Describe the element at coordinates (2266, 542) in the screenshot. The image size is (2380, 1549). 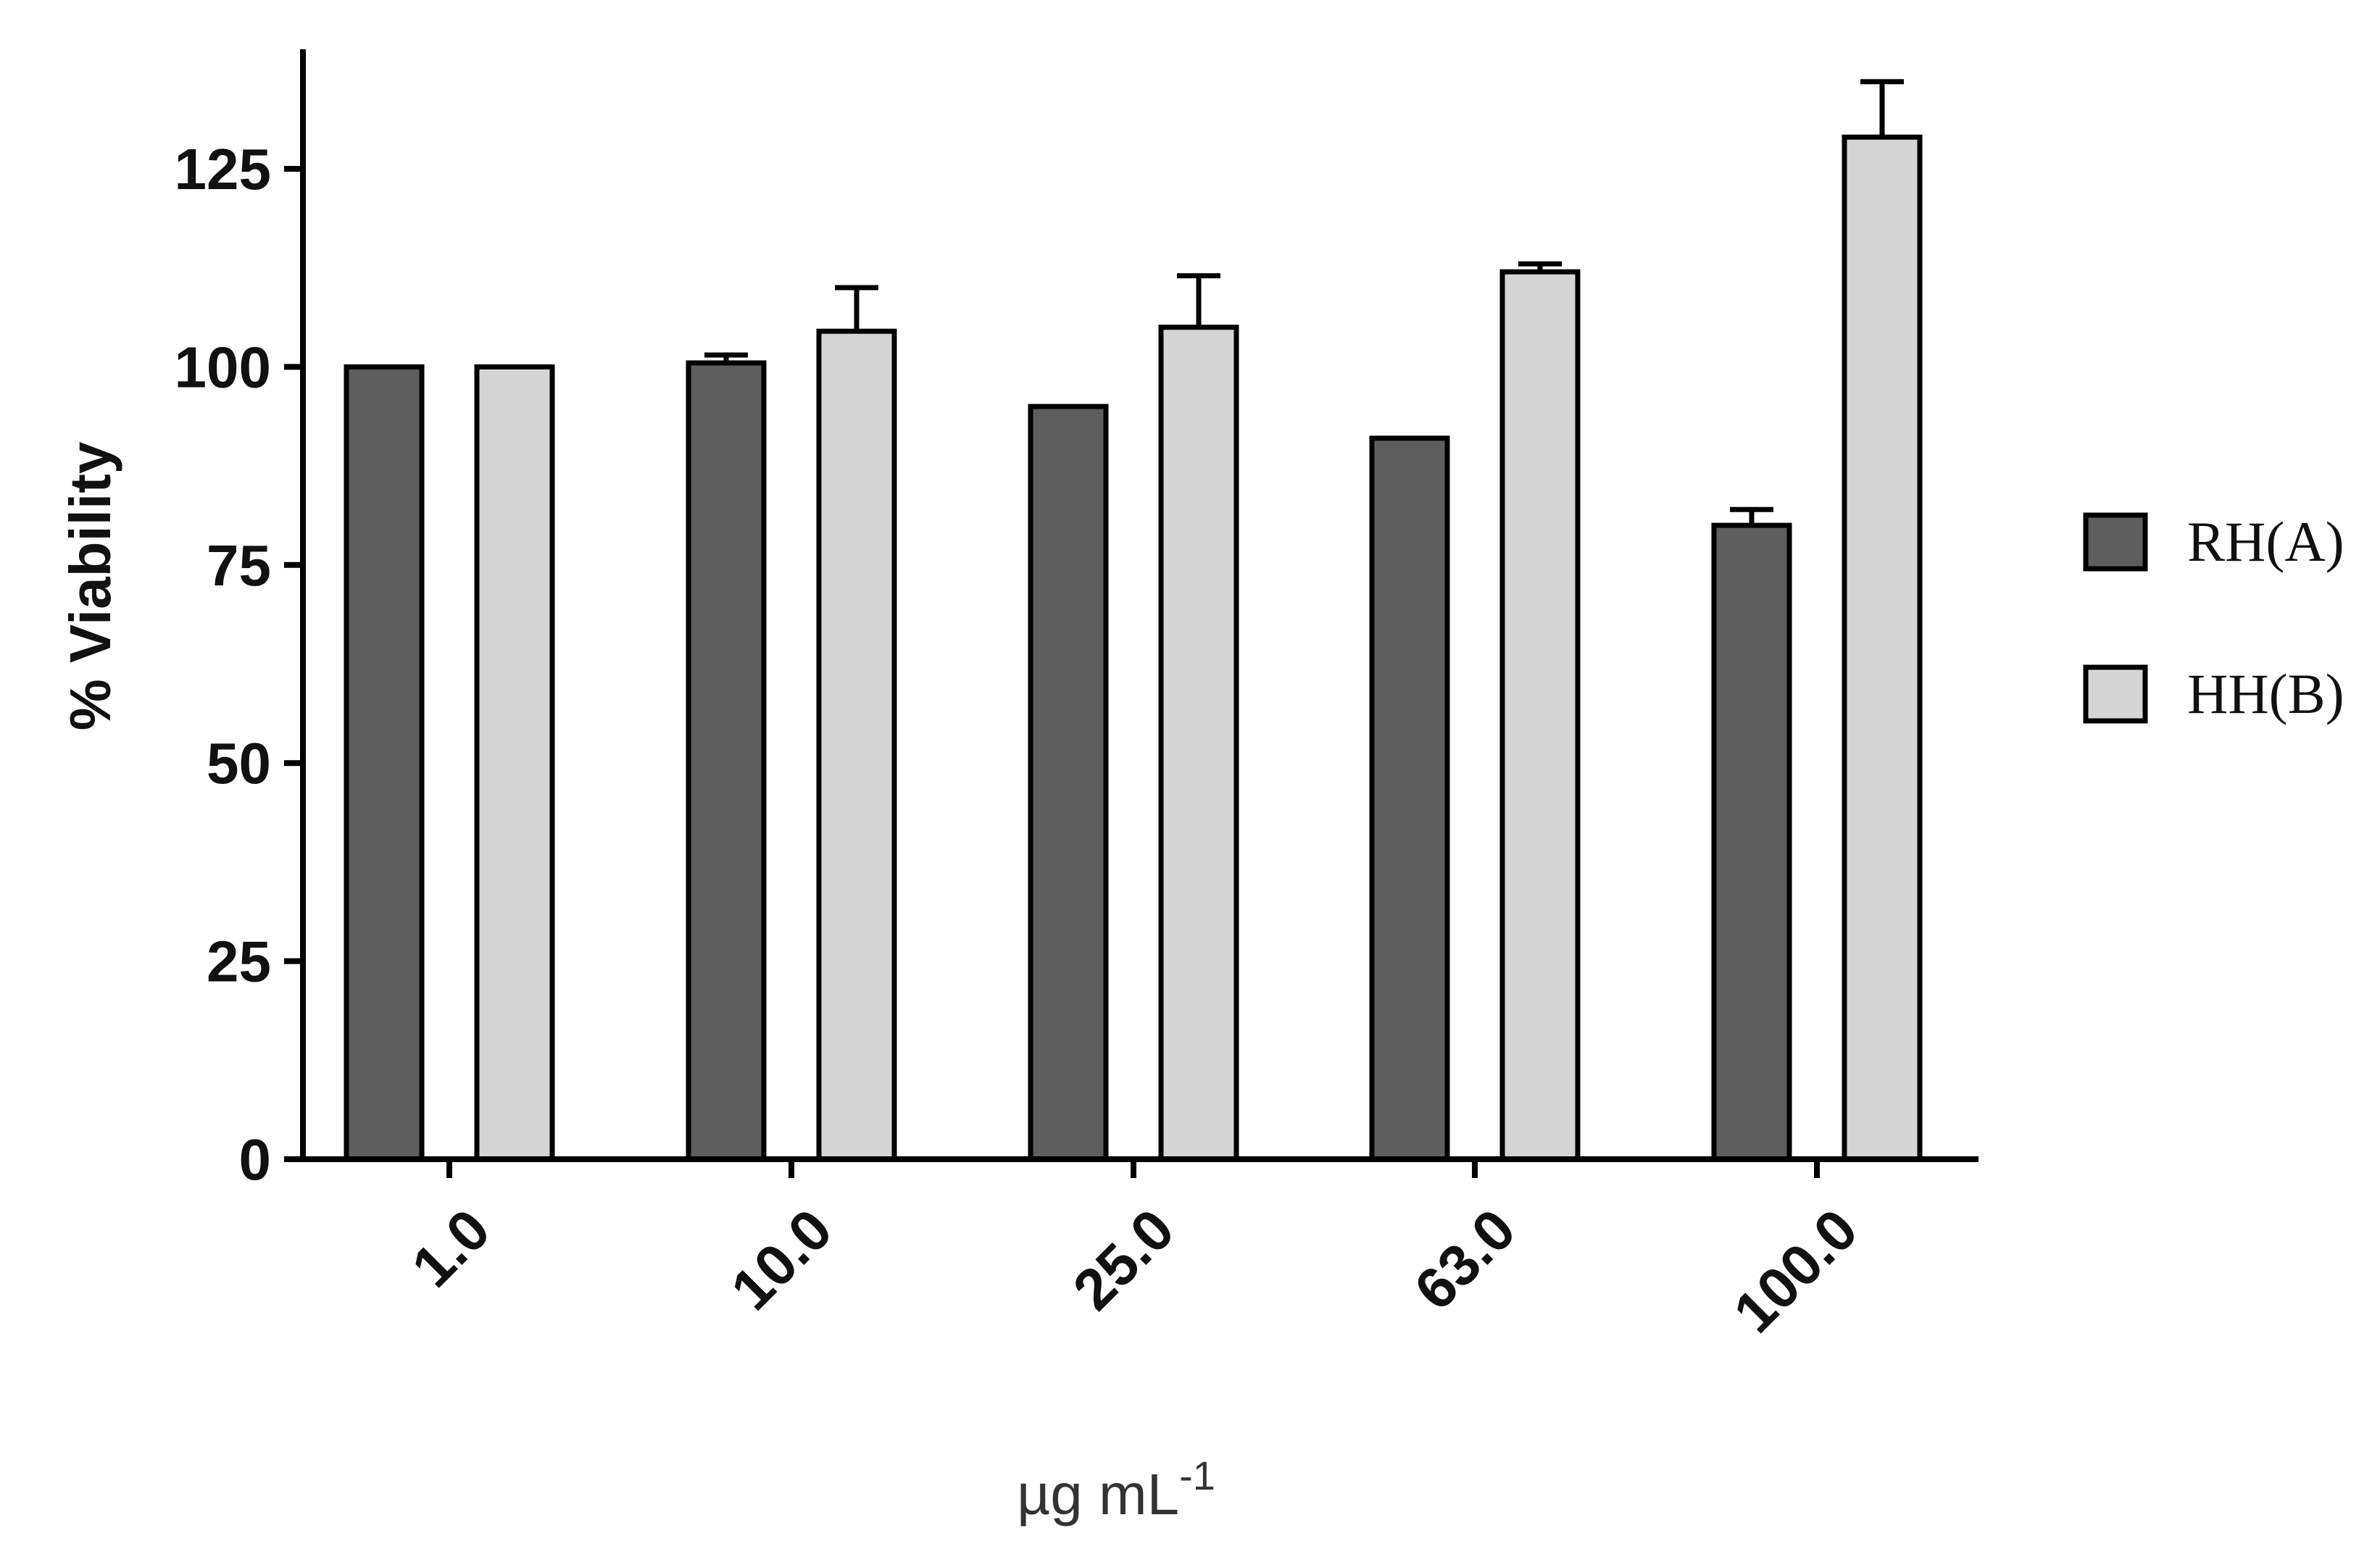
I see `legend-label-rha: RH(A)` at that location.